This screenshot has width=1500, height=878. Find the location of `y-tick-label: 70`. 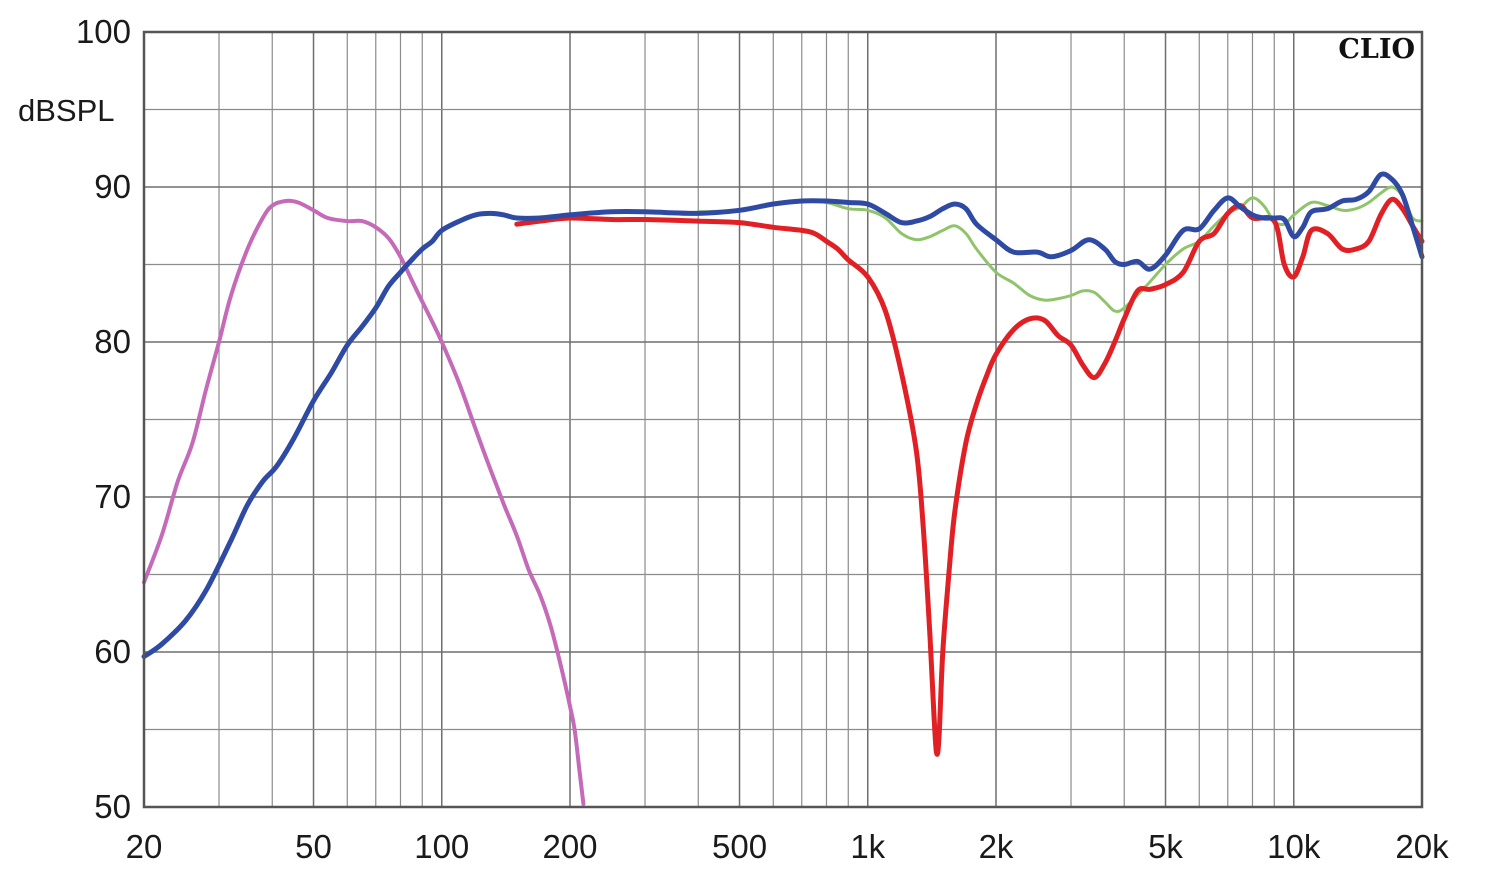

y-tick-label: 70 is located at coordinates (112, 496).